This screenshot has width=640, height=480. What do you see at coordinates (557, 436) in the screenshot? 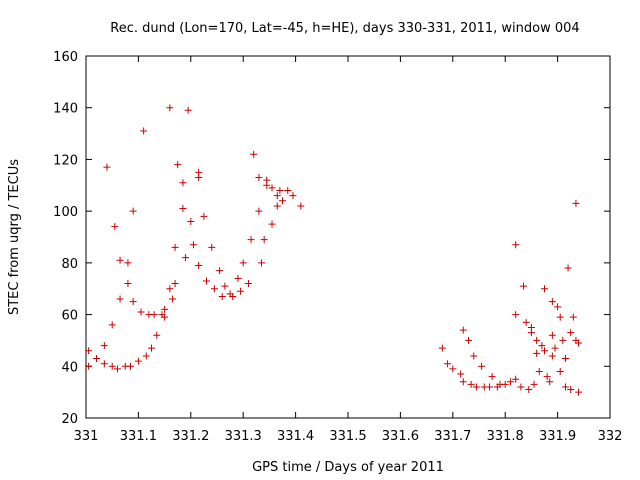
I see `x-tick-label: 331.9` at bounding box center [557, 436].